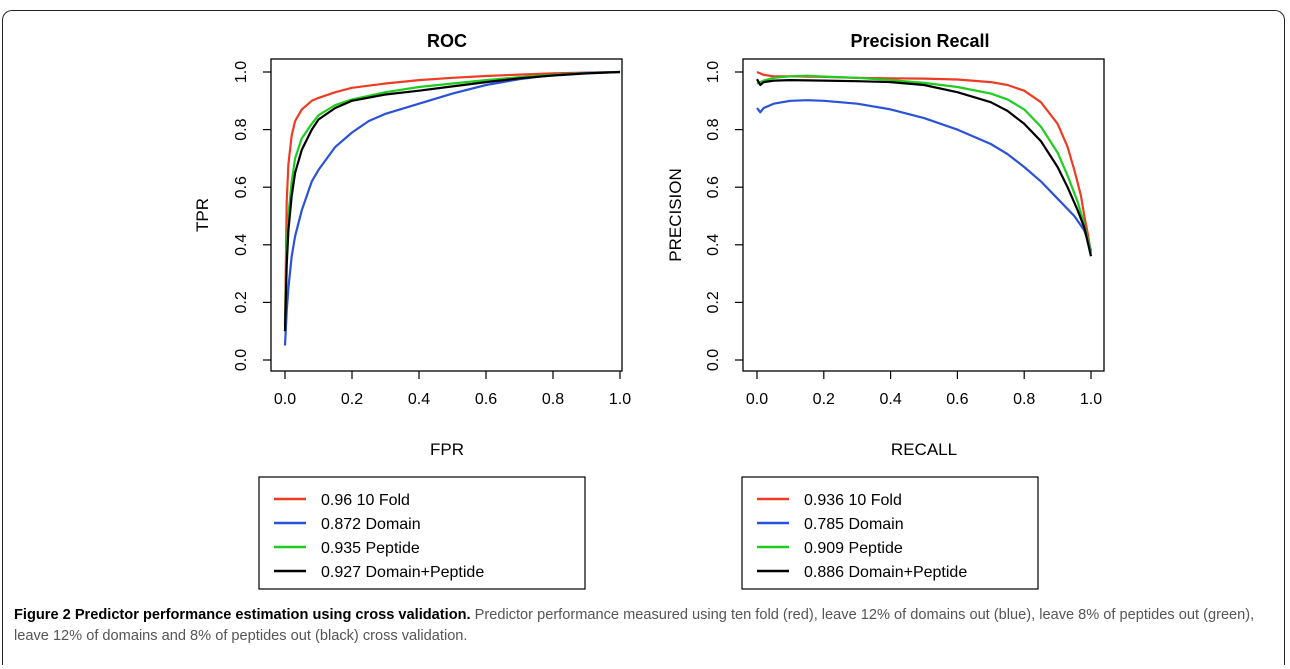  Describe the element at coordinates (675, 215) in the screenshot. I see `y-axis-label: PRECISION` at that location.